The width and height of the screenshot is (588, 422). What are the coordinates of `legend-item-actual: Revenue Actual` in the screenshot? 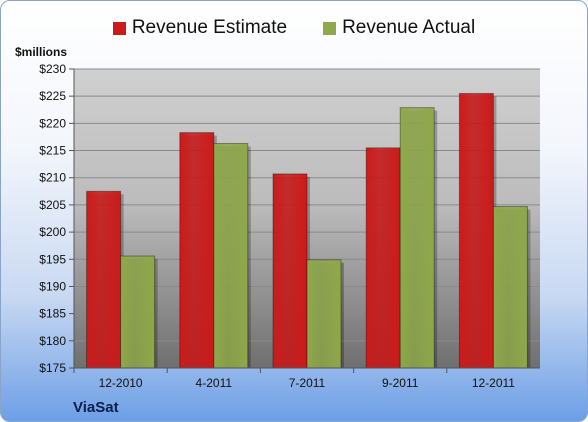 It's located at (399, 28).